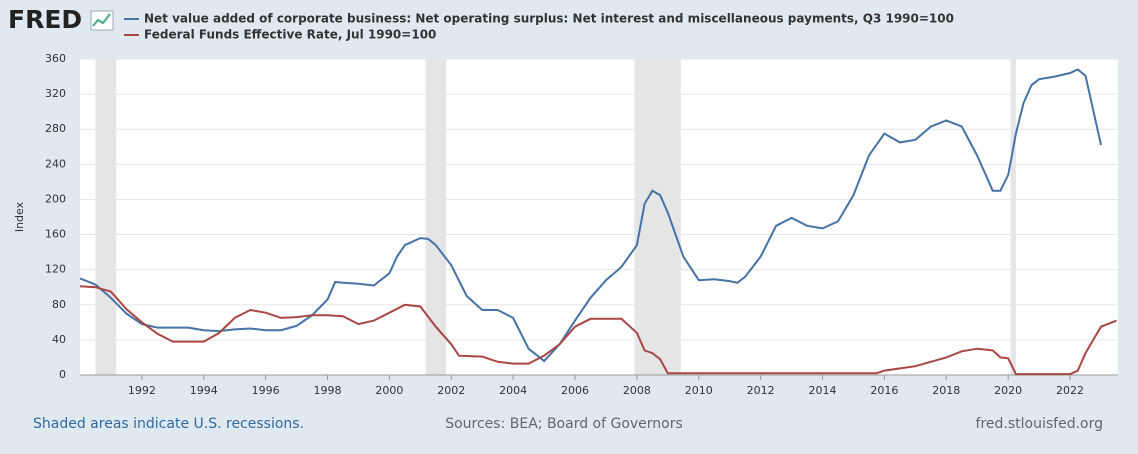 The width and height of the screenshot is (1138, 454). What do you see at coordinates (564, 424) in the screenshot?
I see `footer-source: Sources: BEA; Board of Governors` at bounding box center [564, 424].